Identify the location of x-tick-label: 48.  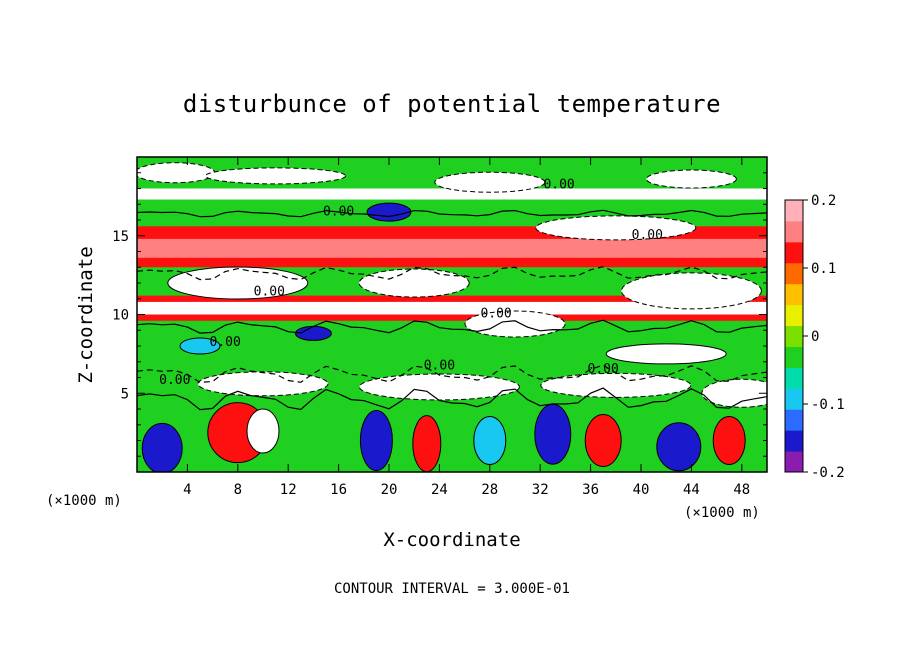
(741, 490).